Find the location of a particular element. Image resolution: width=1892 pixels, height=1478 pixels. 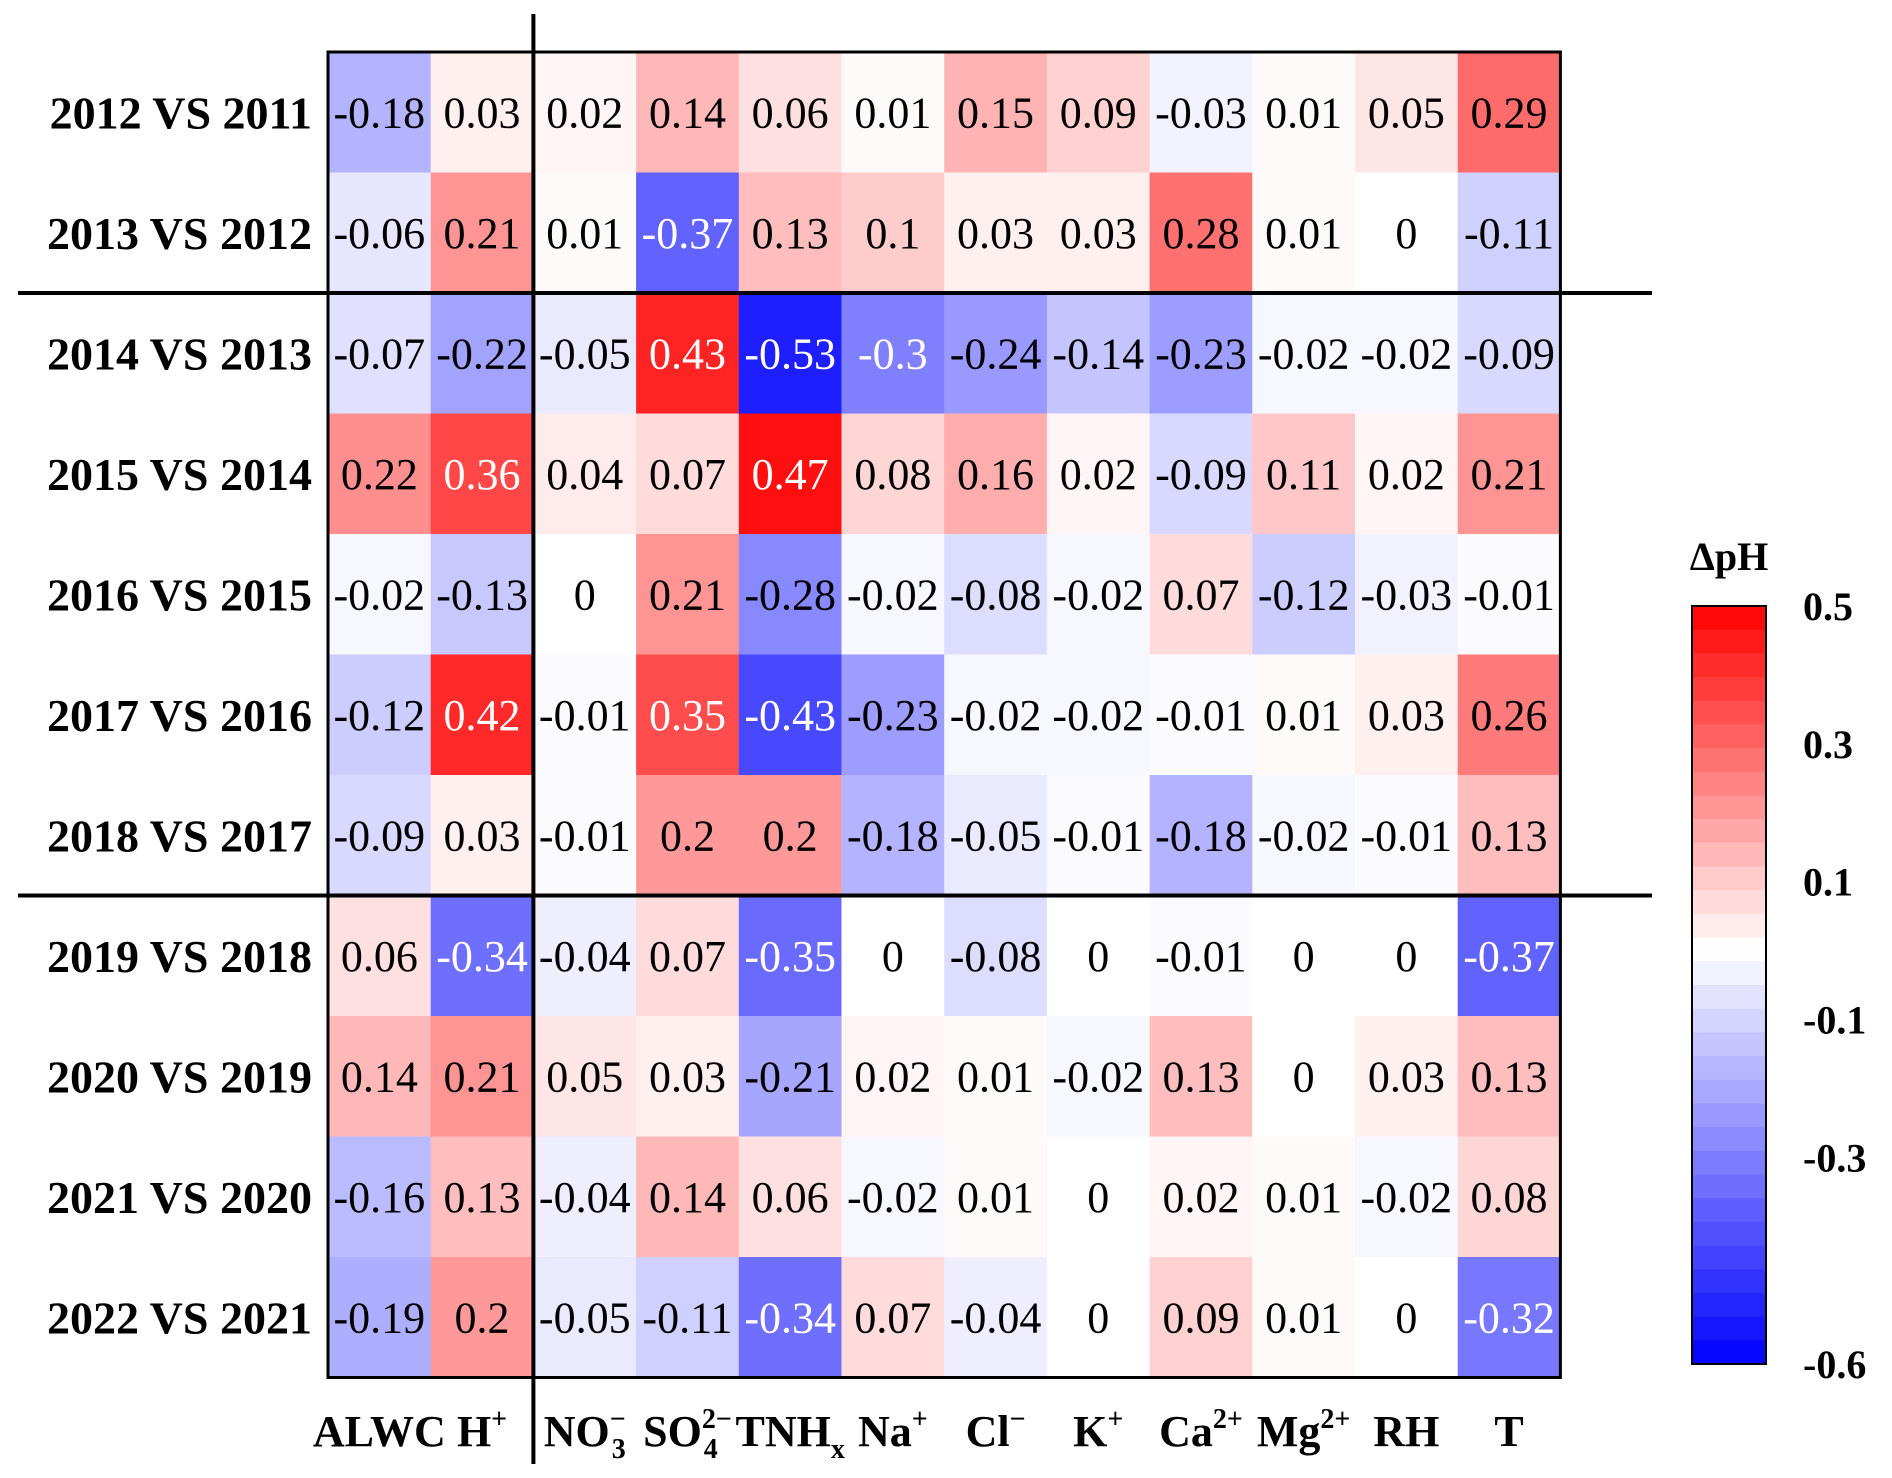

cell-value-label: -0.07 is located at coordinates (380, 353).